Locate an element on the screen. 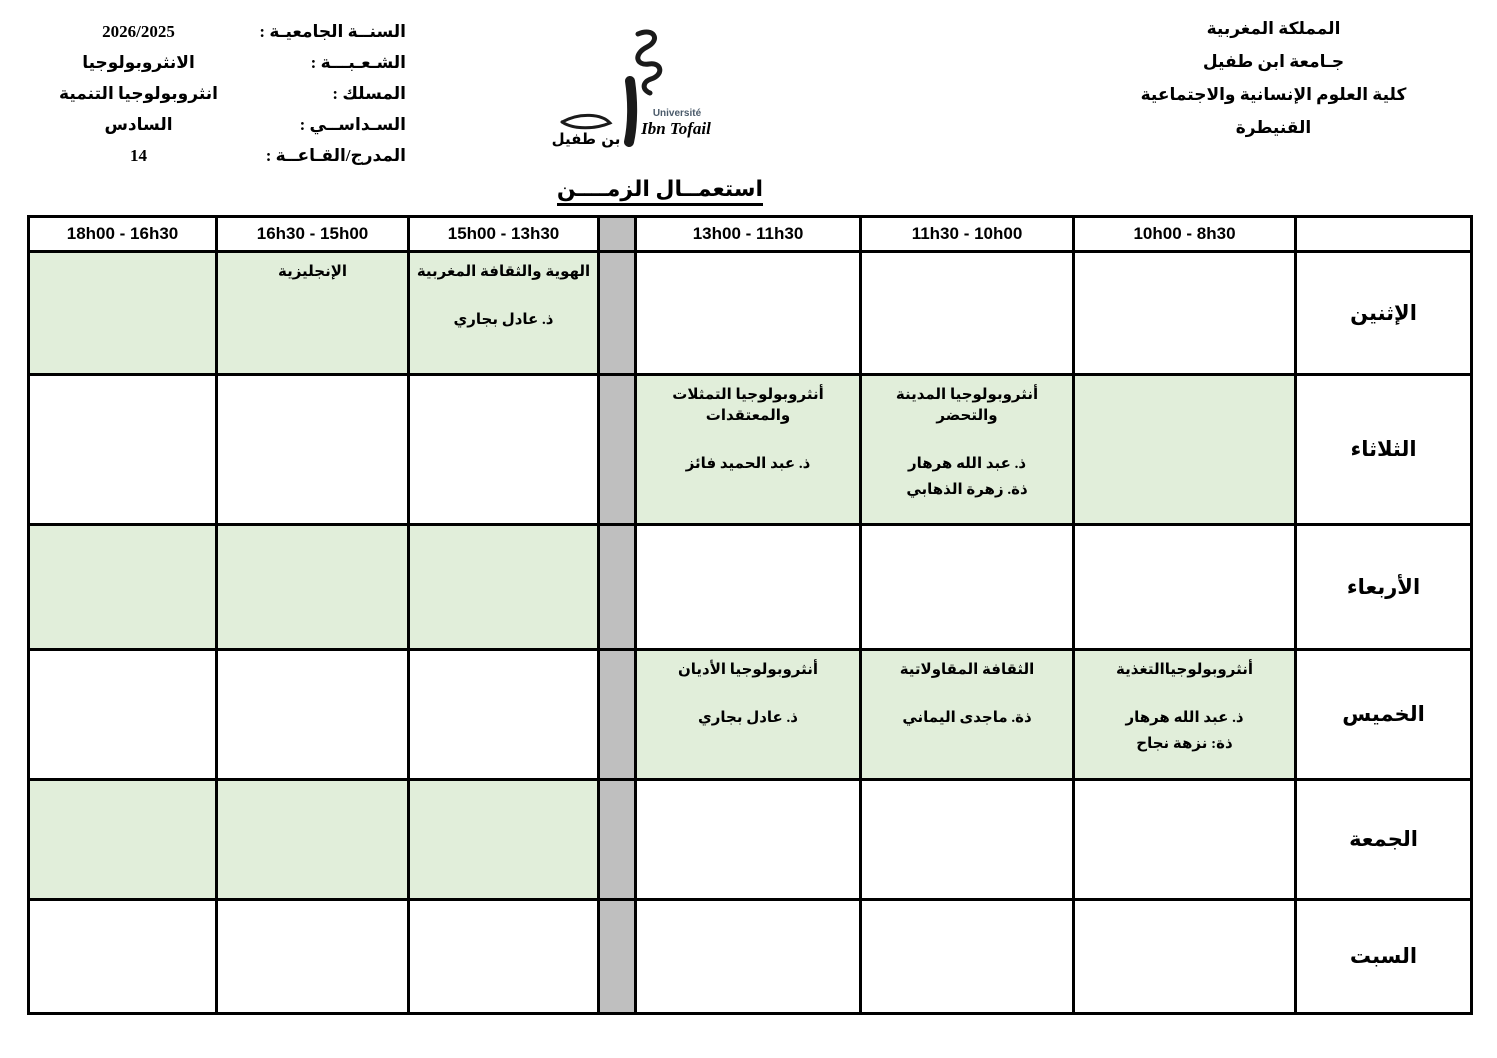 This screenshot has height=1058, width=1497. schedule-cell: الهوية والثقافة المغربية ذ. عادل بجاري is located at coordinates (503, 313).